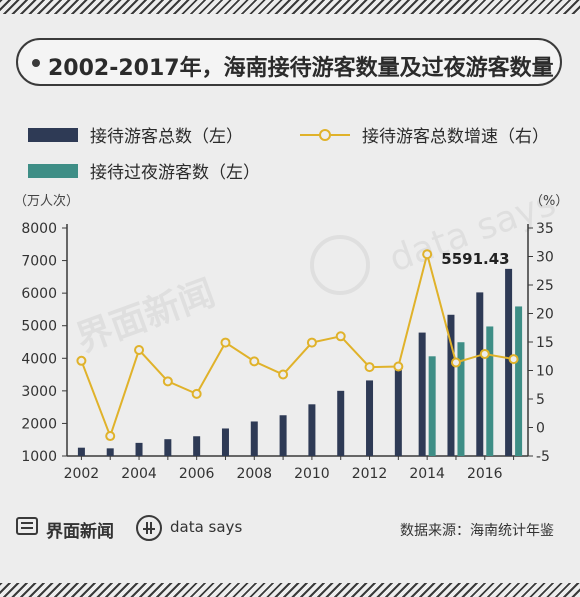 The height and width of the screenshot is (597, 580). What do you see at coordinates (39, 424) in the screenshot?
I see `left-tick-label: 2000` at bounding box center [39, 424].